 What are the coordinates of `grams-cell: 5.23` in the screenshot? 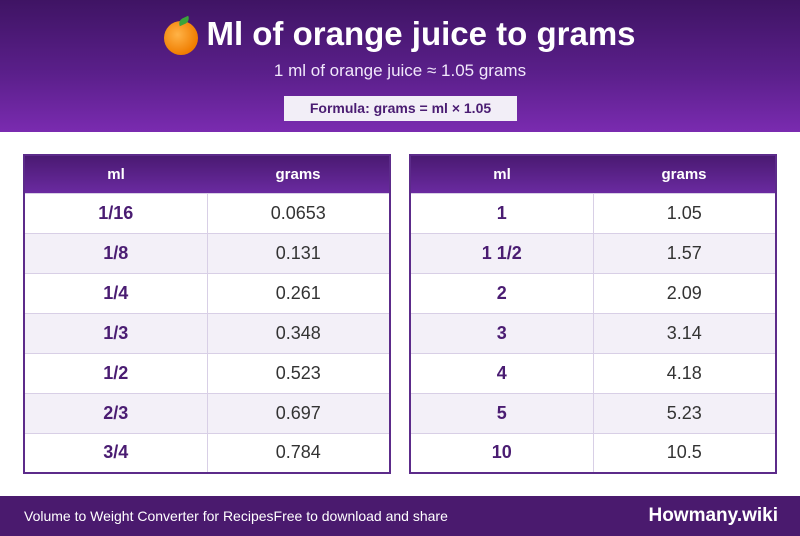 It's located at (684, 412).